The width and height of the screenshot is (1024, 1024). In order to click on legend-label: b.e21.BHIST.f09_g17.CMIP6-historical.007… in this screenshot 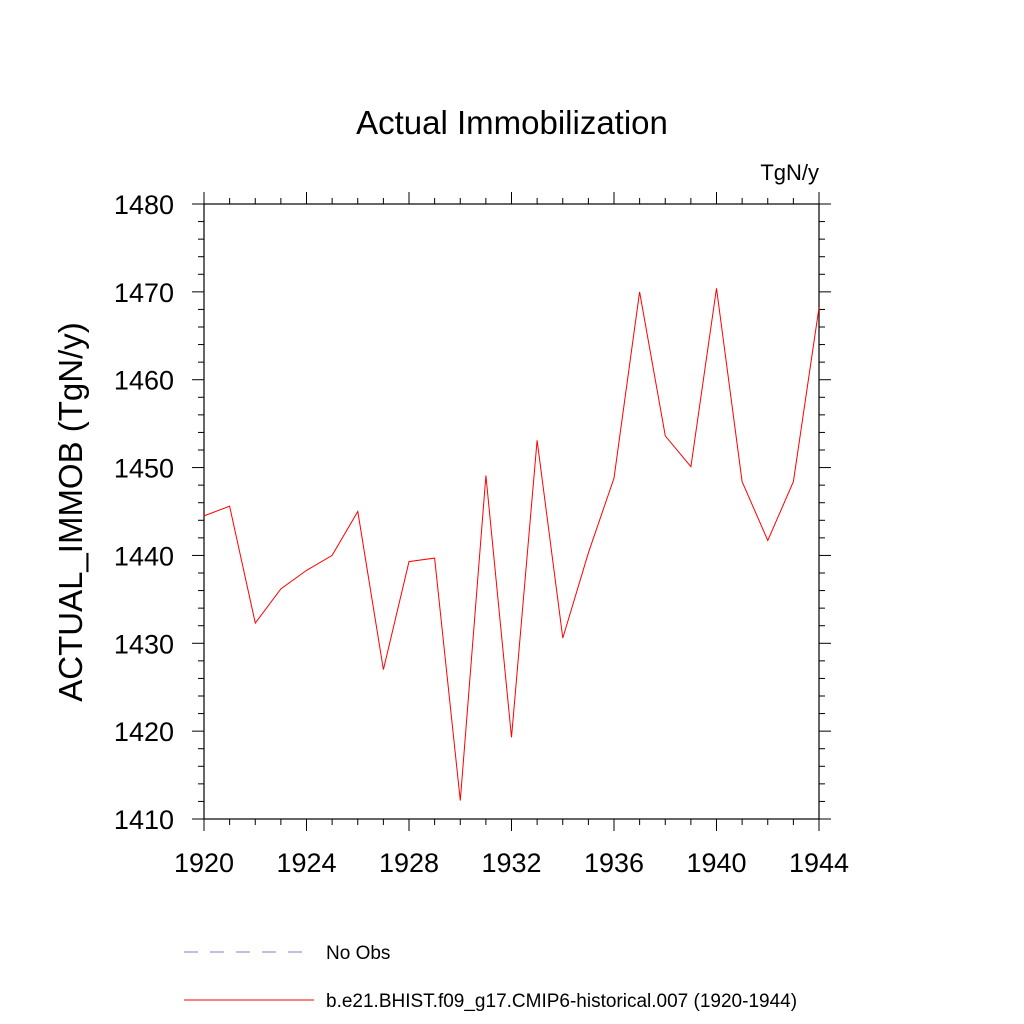, I will do `click(561, 1001)`.